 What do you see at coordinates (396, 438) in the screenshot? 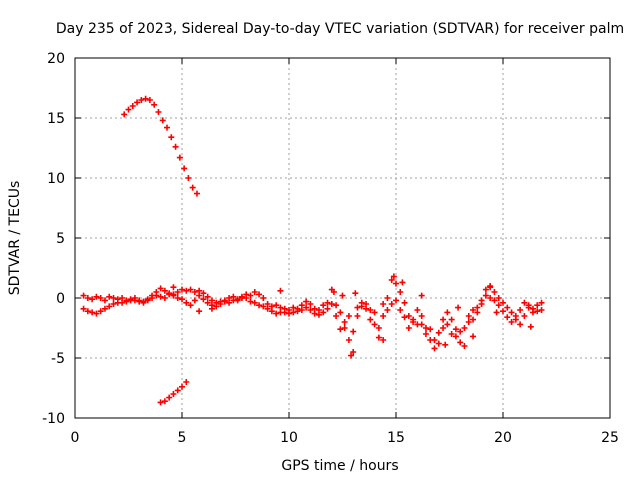
I see `x-tick-label: 15` at bounding box center [396, 438].